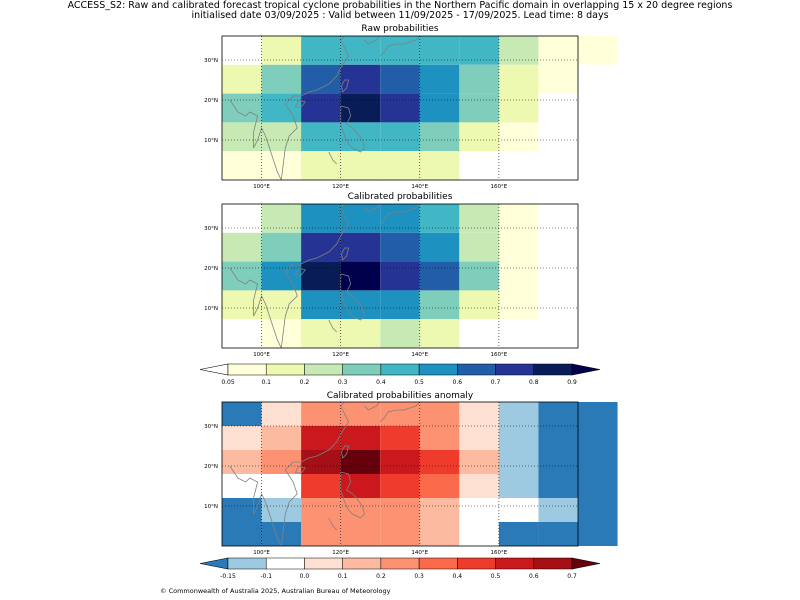  I want to click on panel-title-raw: Raw probabilities, so click(400, 29).